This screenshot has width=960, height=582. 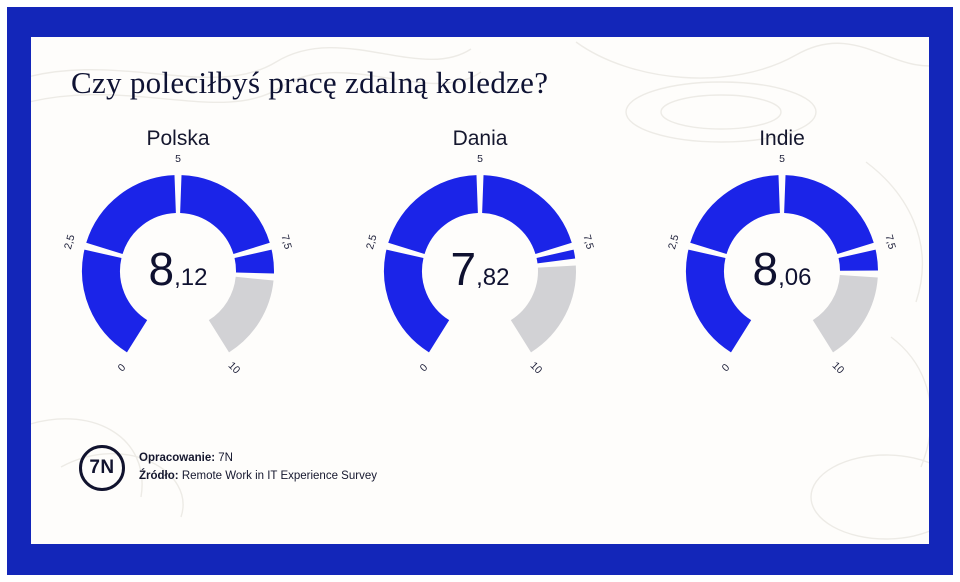 I want to click on gauge-chart: 0 2,5 5 7,5 10 8,12, so click(x=178, y=265).